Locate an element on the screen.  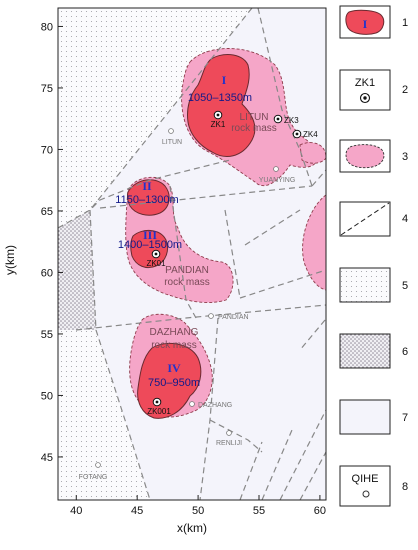
y-tick-label: 60 is located at coordinates (47, 273).